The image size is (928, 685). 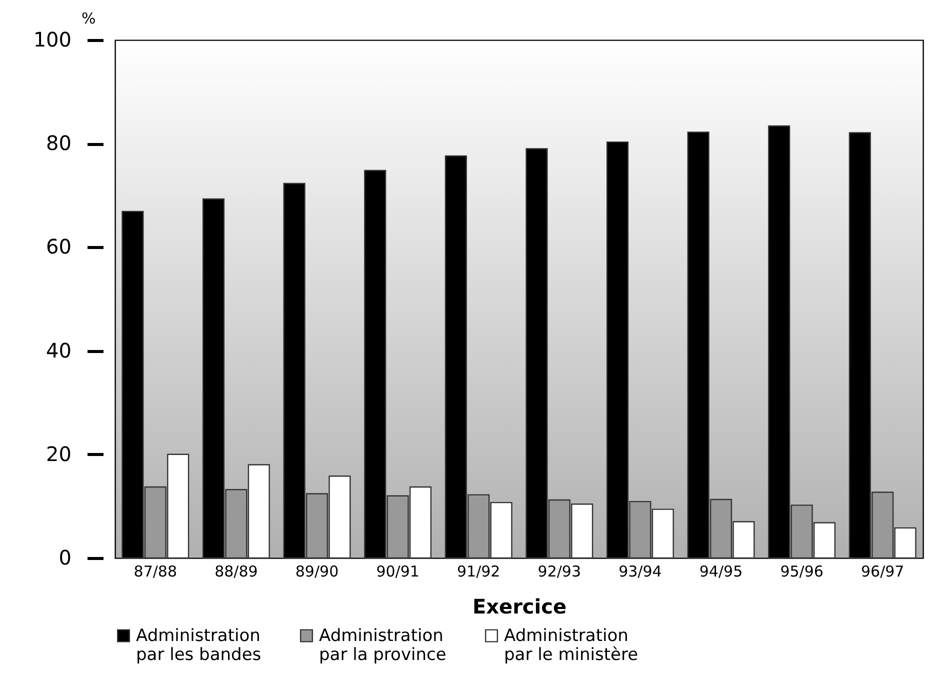 What do you see at coordinates (398, 571) in the screenshot?
I see `x-tick-label: 90/91` at bounding box center [398, 571].